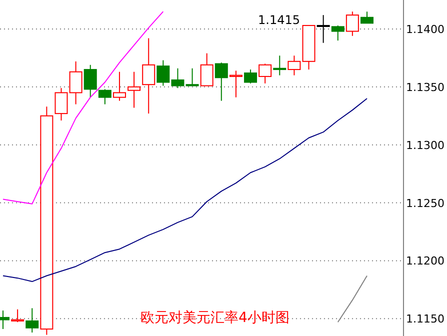 This screenshot has height=336, width=447. I want to click on y-tick-label: 1.1250, so click(425, 203).